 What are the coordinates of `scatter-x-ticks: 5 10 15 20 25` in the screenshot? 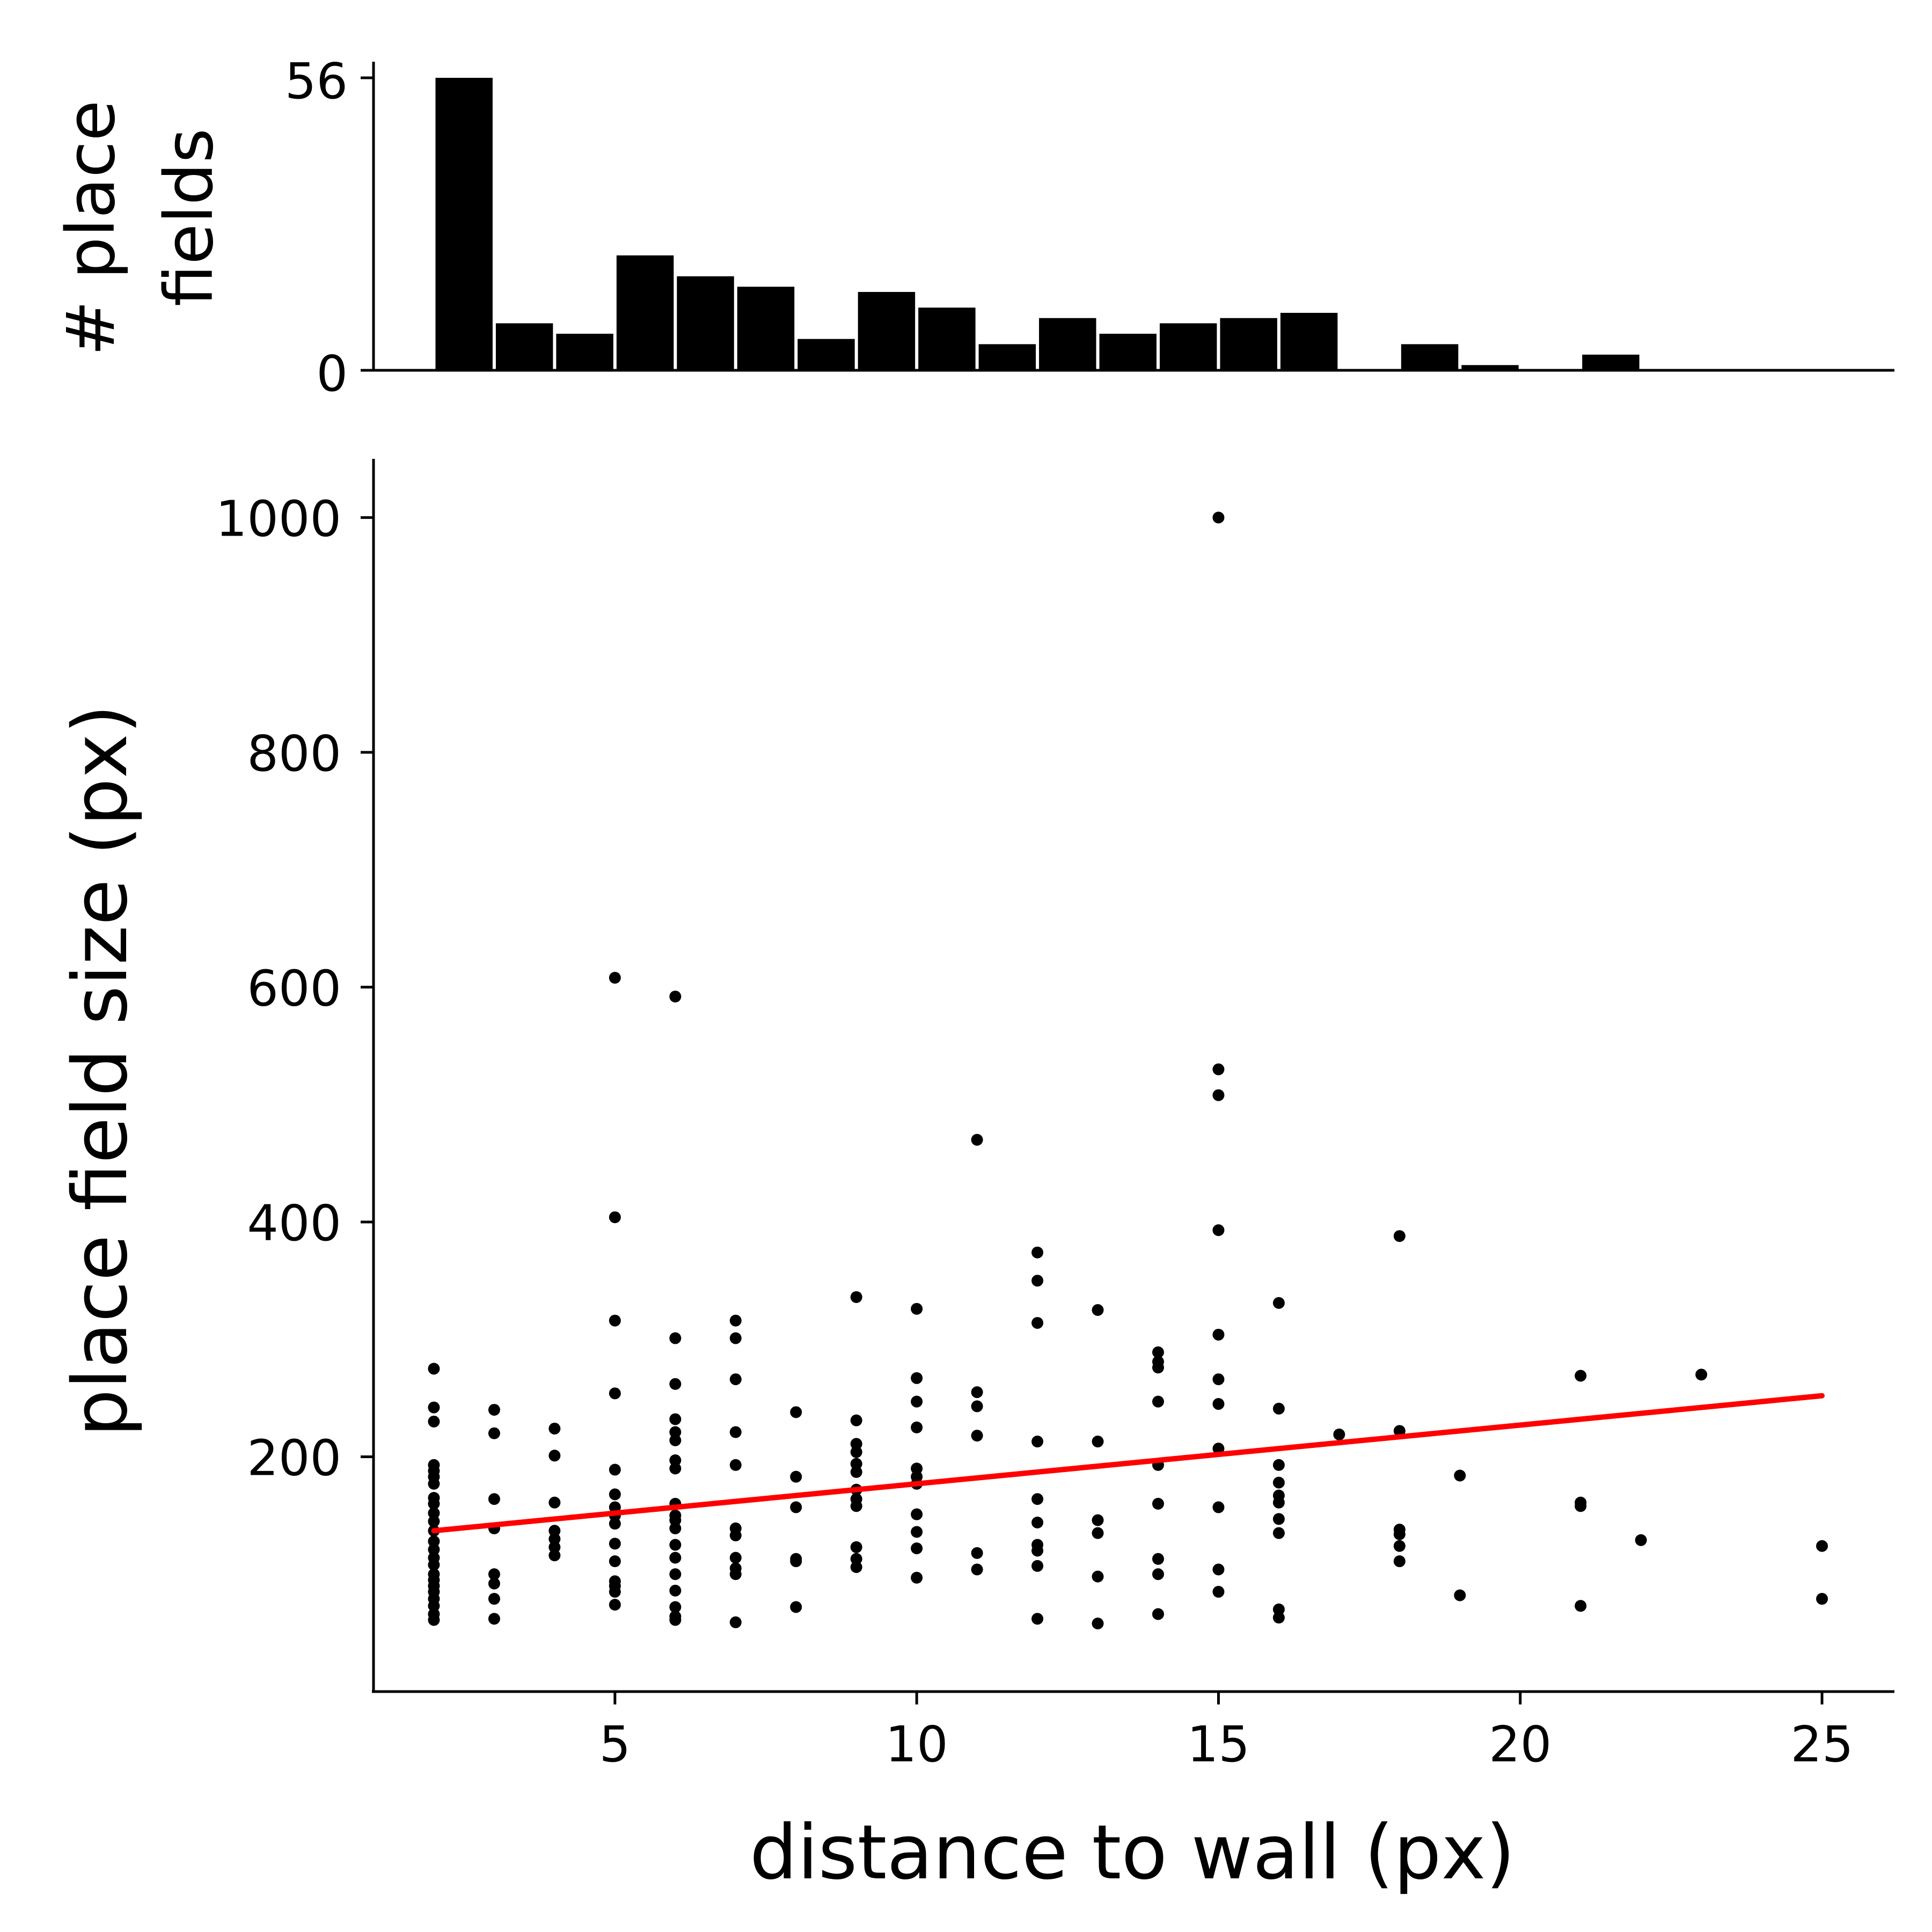 It's located at (1226, 1732).